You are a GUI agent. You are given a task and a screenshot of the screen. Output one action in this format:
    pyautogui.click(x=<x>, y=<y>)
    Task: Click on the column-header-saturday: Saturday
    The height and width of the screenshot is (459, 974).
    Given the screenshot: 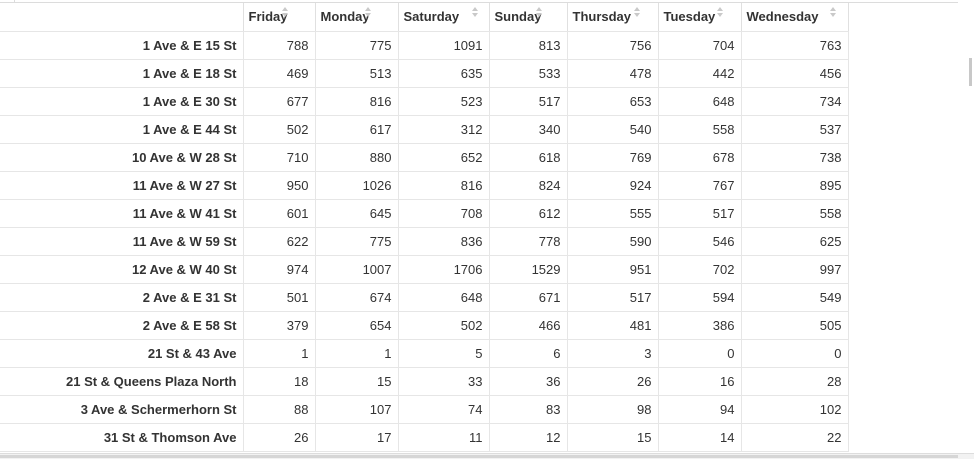 What is the action you would take?
    pyautogui.click(x=444, y=17)
    